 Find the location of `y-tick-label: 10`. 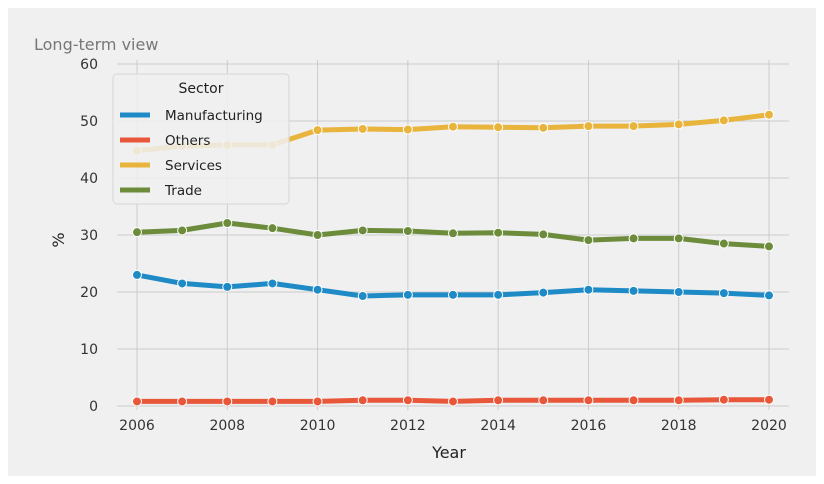

y-tick-label: 10 is located at coordinates (89, 350).